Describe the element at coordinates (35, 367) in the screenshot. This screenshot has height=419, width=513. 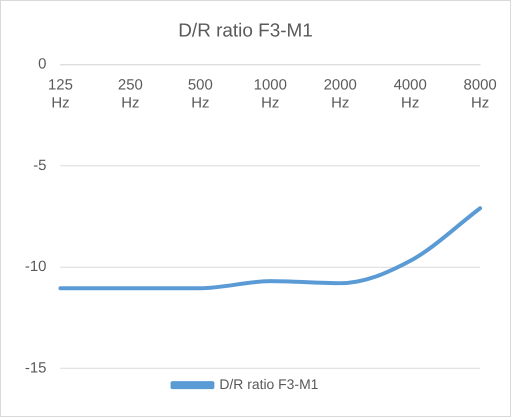
I see `y-tick-label: -15` at that location.